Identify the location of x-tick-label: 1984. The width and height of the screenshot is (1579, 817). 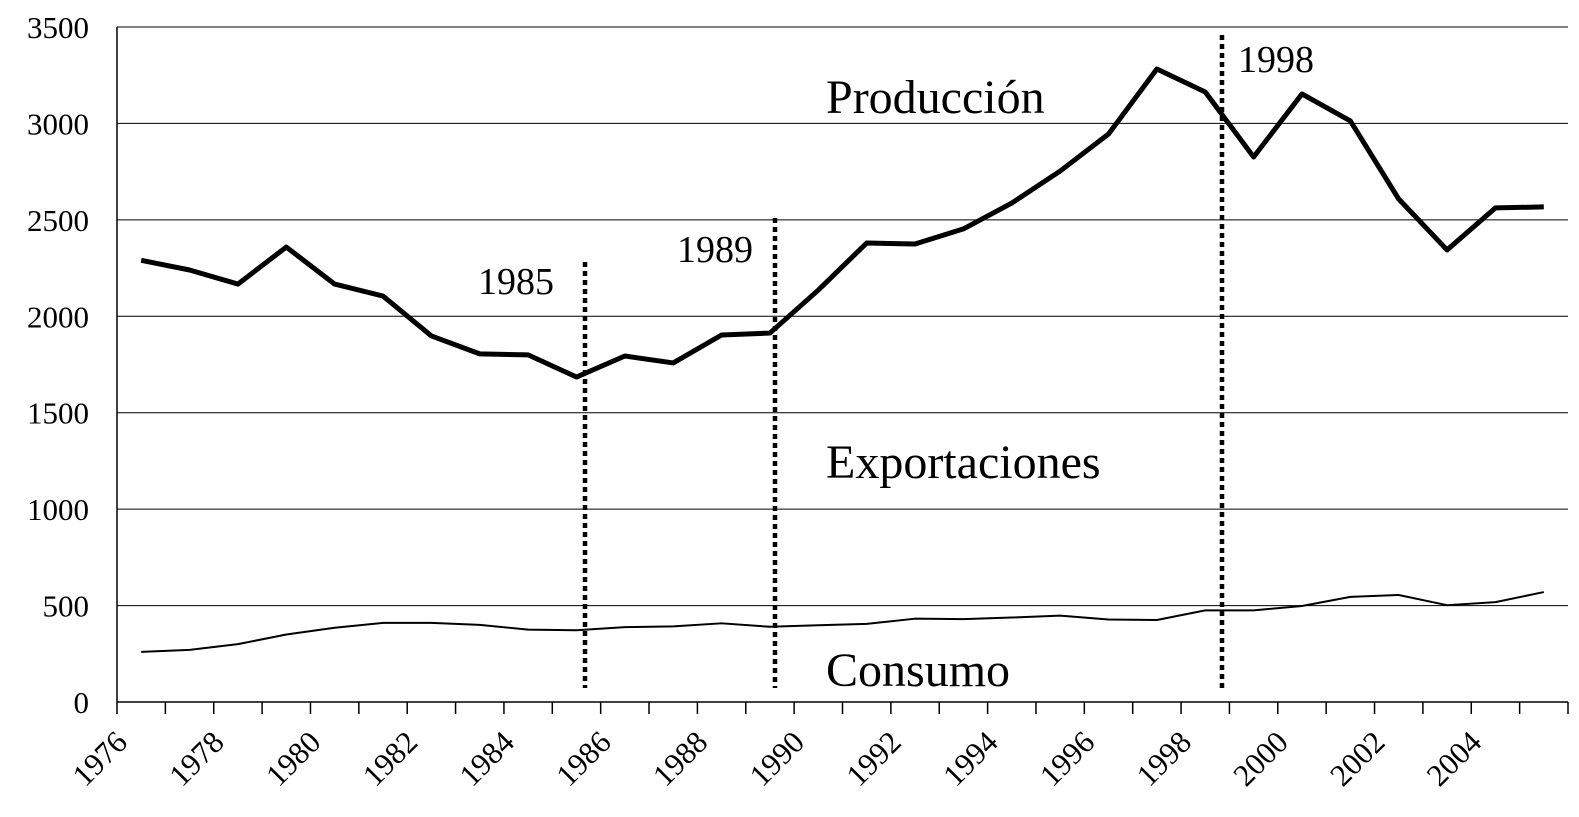
(486, 758).